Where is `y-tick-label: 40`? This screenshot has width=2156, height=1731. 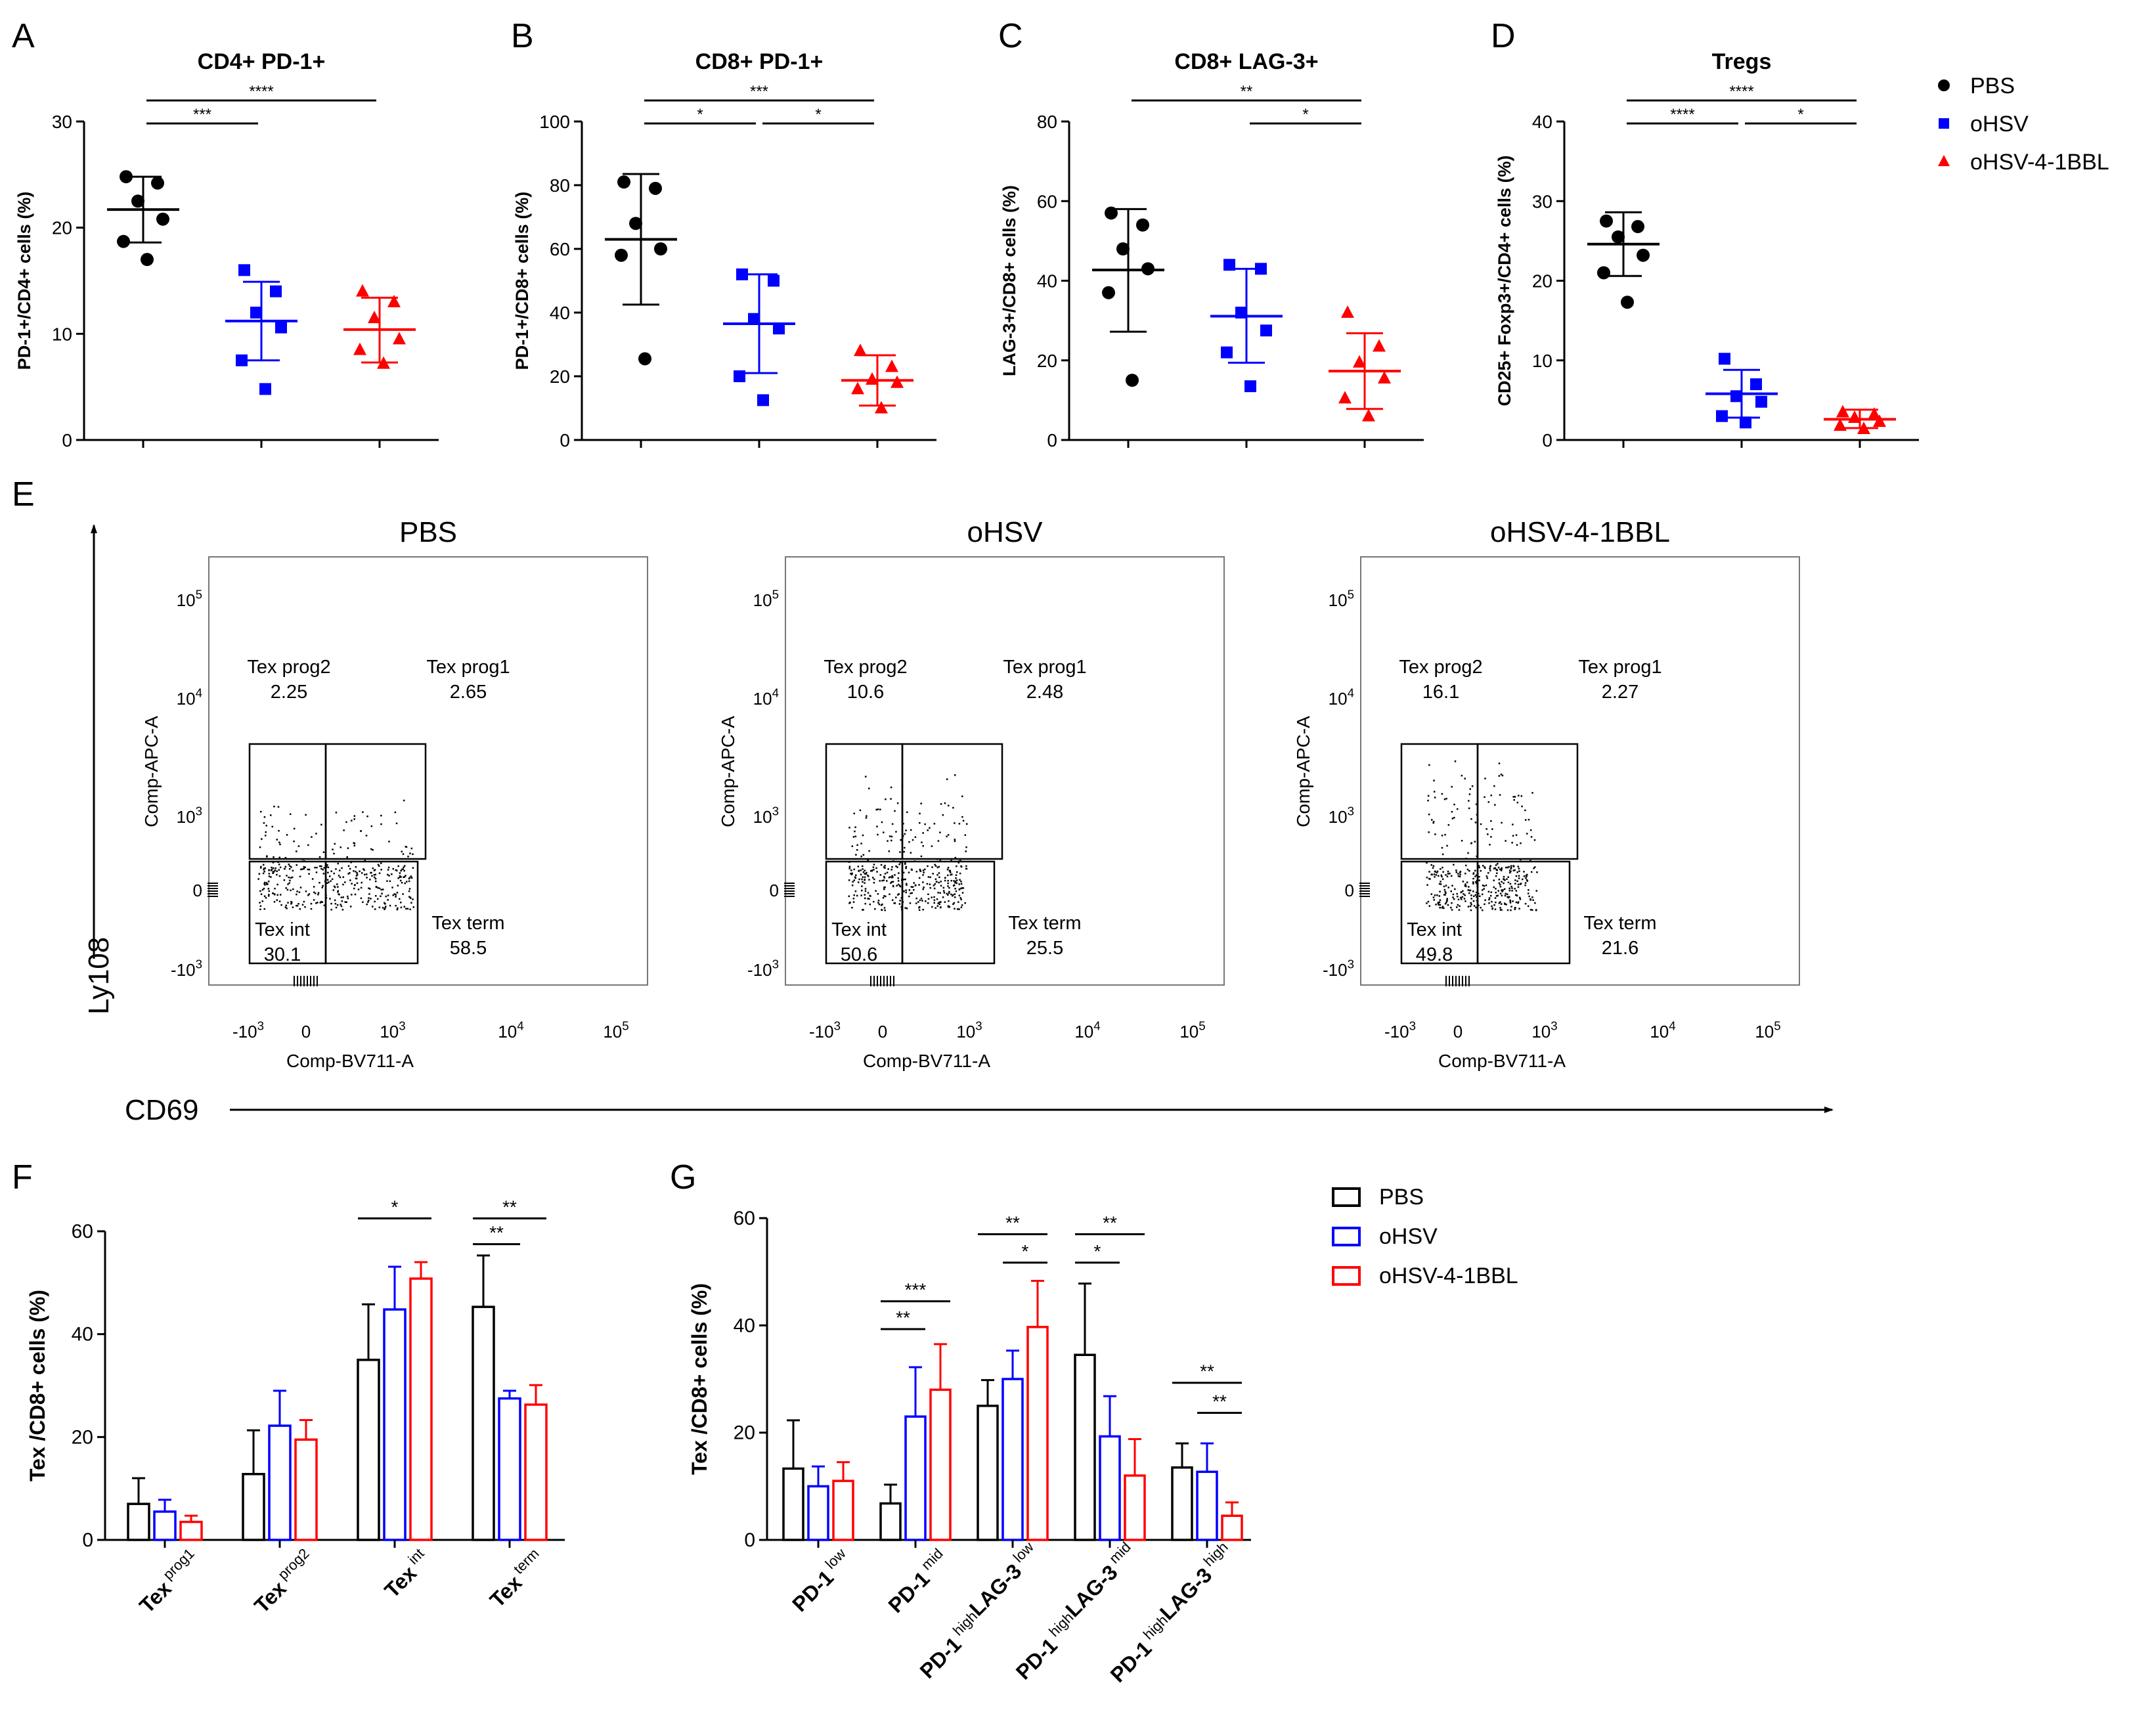
y-tick-label: 40 is located at coordinates (1542, 122).